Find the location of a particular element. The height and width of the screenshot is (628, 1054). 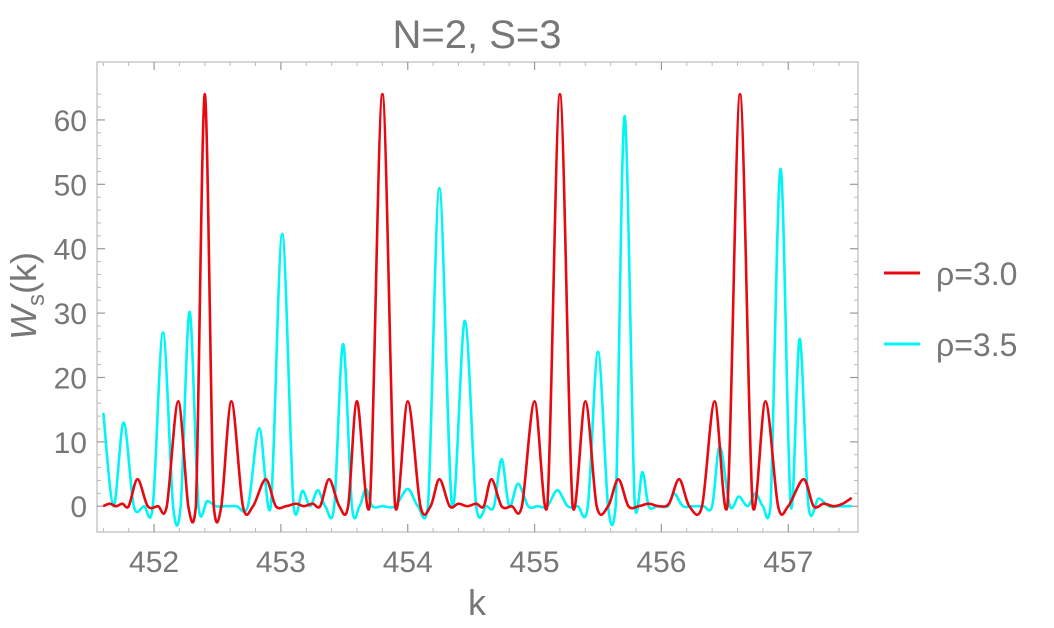

y-axis-title: Ws(k) is located at coordinates (26, 296).